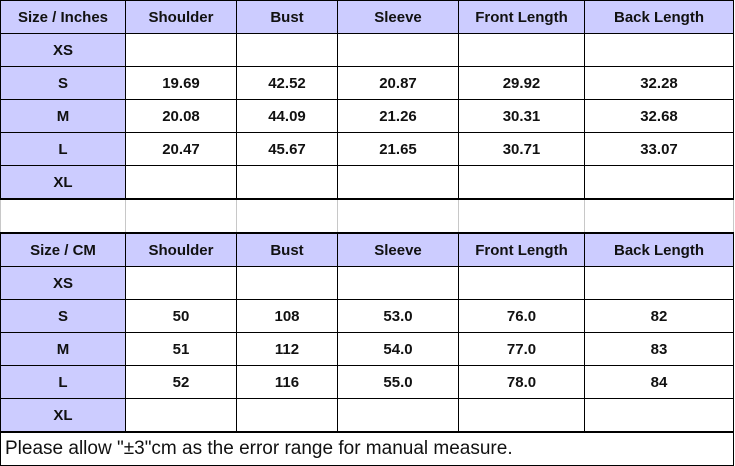  What do you see at coordinates (659, 382) in the screenshot?
I see `measurement-cell: 84` at bounding box center [659, 382].